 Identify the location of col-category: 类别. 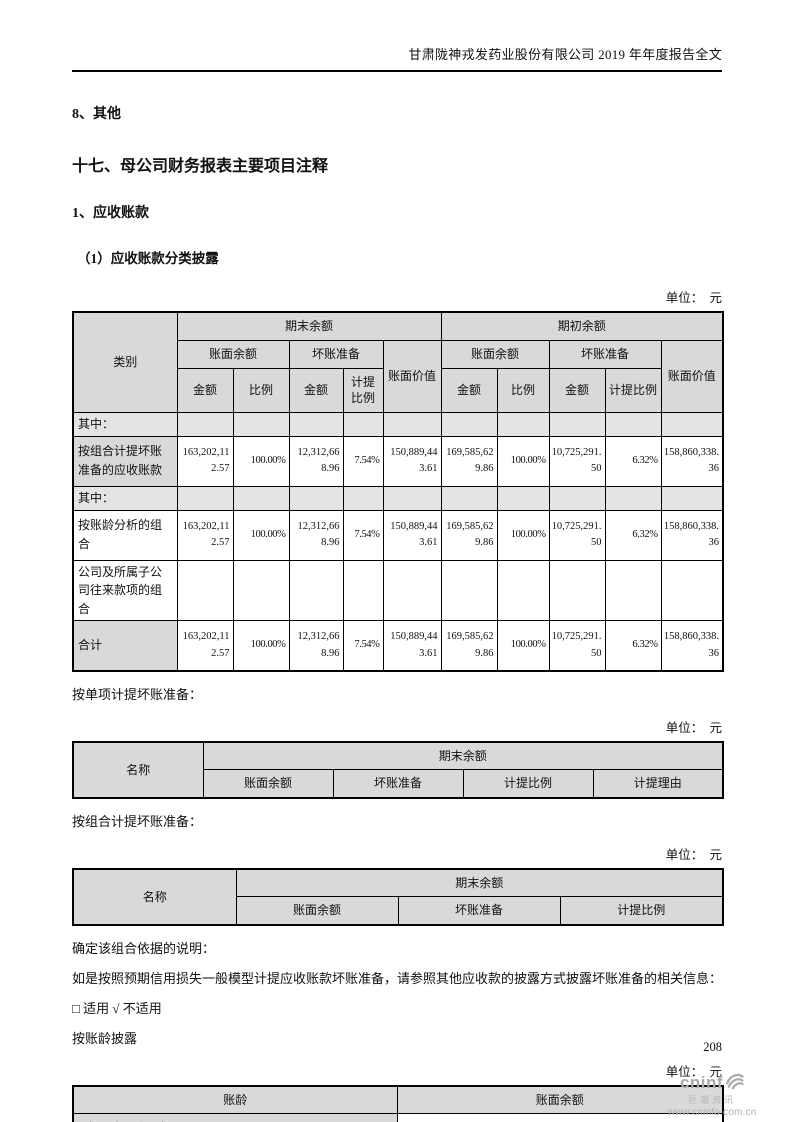
(125, 362).